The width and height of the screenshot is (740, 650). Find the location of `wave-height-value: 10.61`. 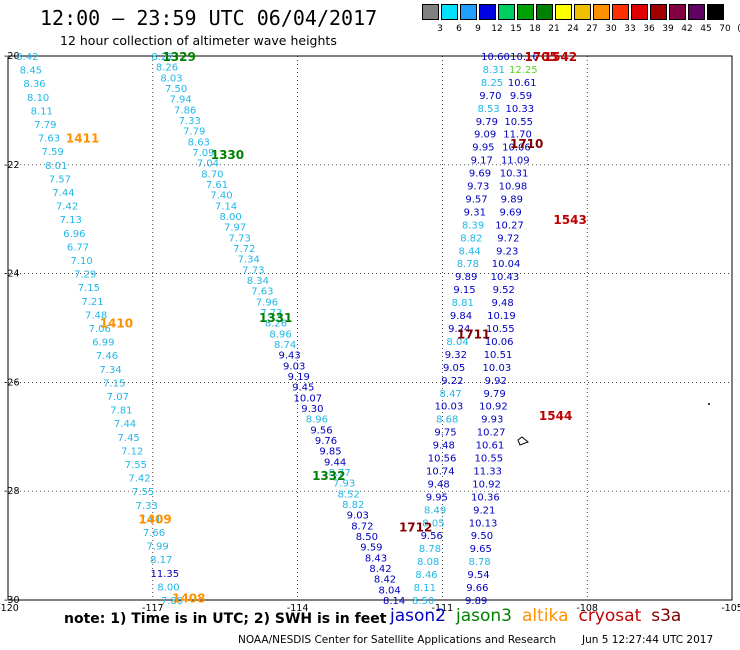

wave-height-value: 10.61 is located at coordinates (490, 446).